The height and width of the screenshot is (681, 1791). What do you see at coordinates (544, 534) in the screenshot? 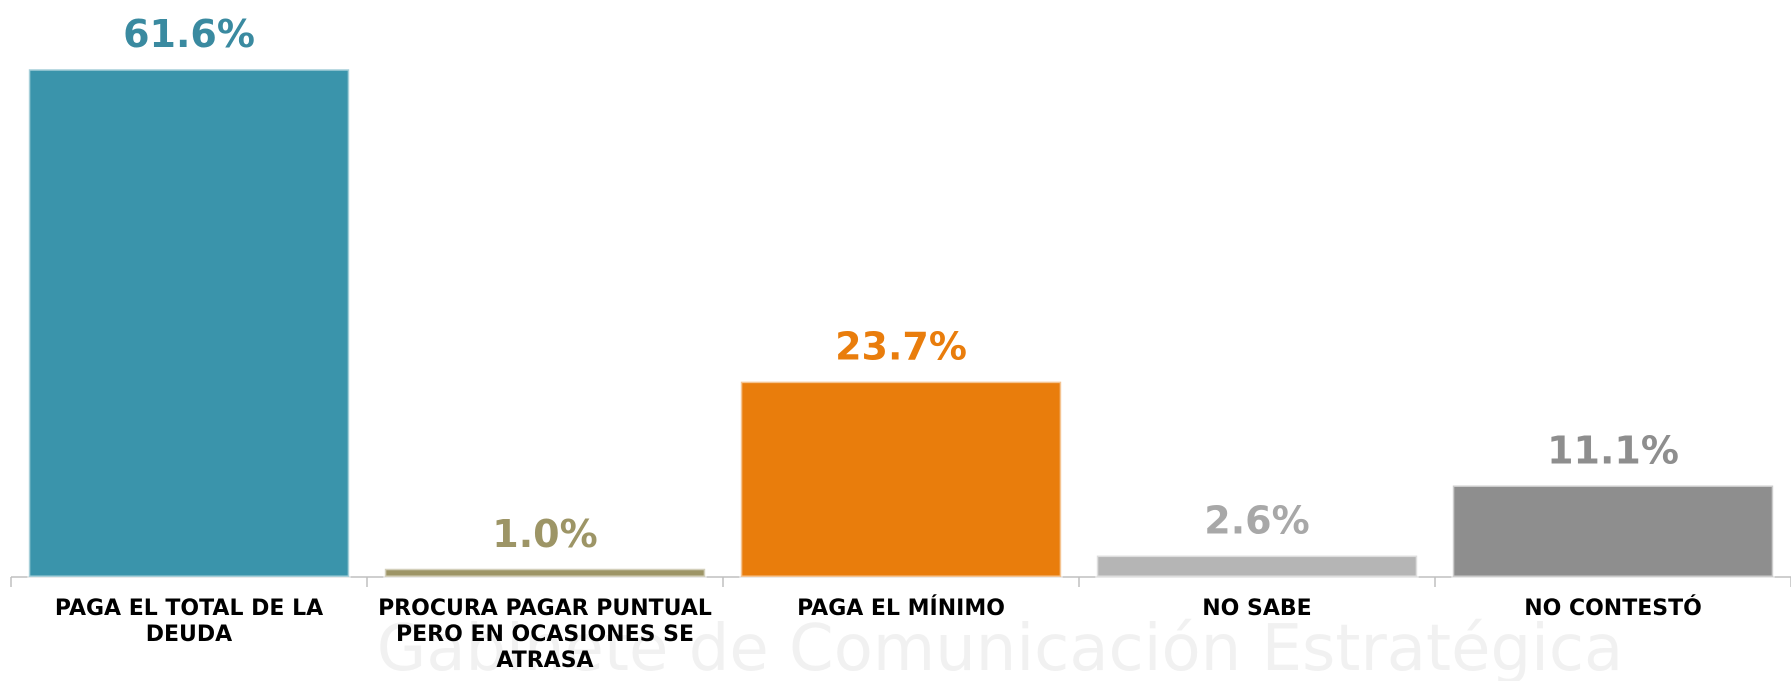
I see `value-label: 1.0%` at bounding box center [544, 534].